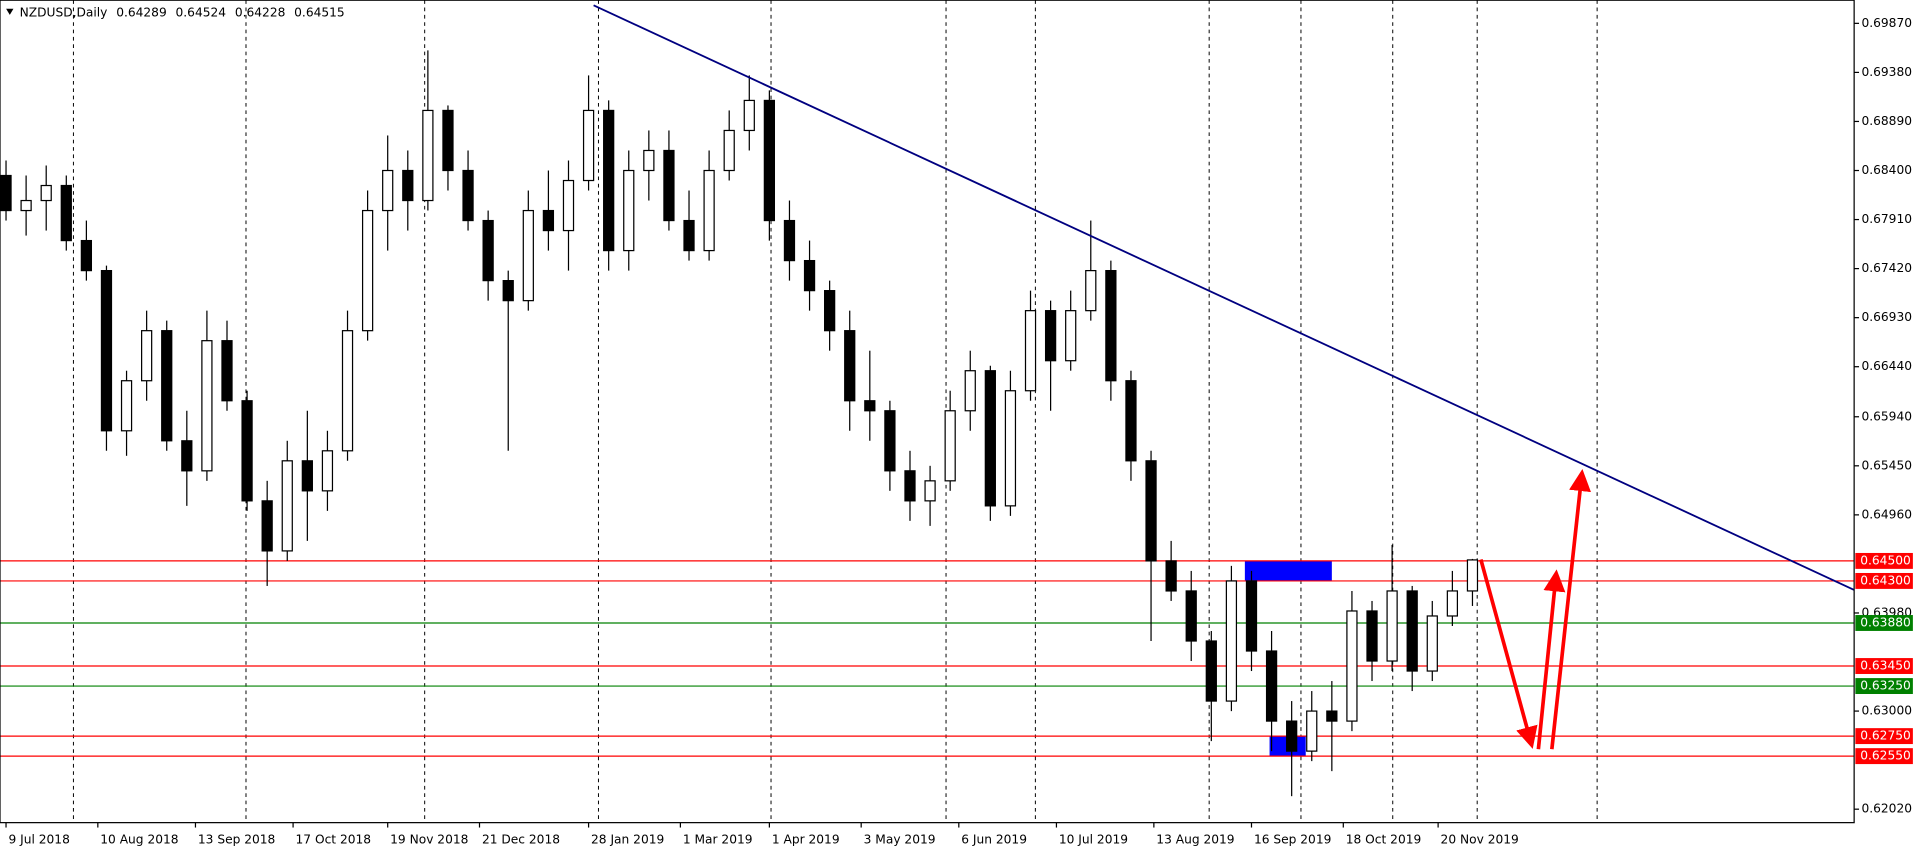 This screenshot has width=1919, height=851. Describe the element at coordinates (201, 12) in the screenshot. I see `high-value: 0.64524` at that location.